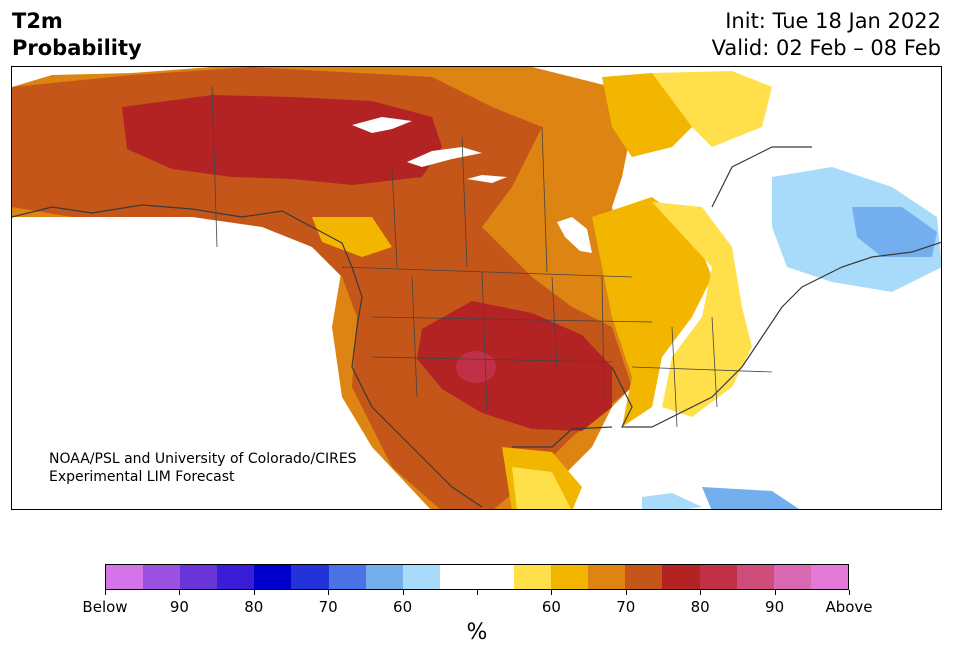 This screenshot has height=657, width=953. Describe the element at coordinates (477, 632) in the screenshot. I see `units-label: %` at that location.